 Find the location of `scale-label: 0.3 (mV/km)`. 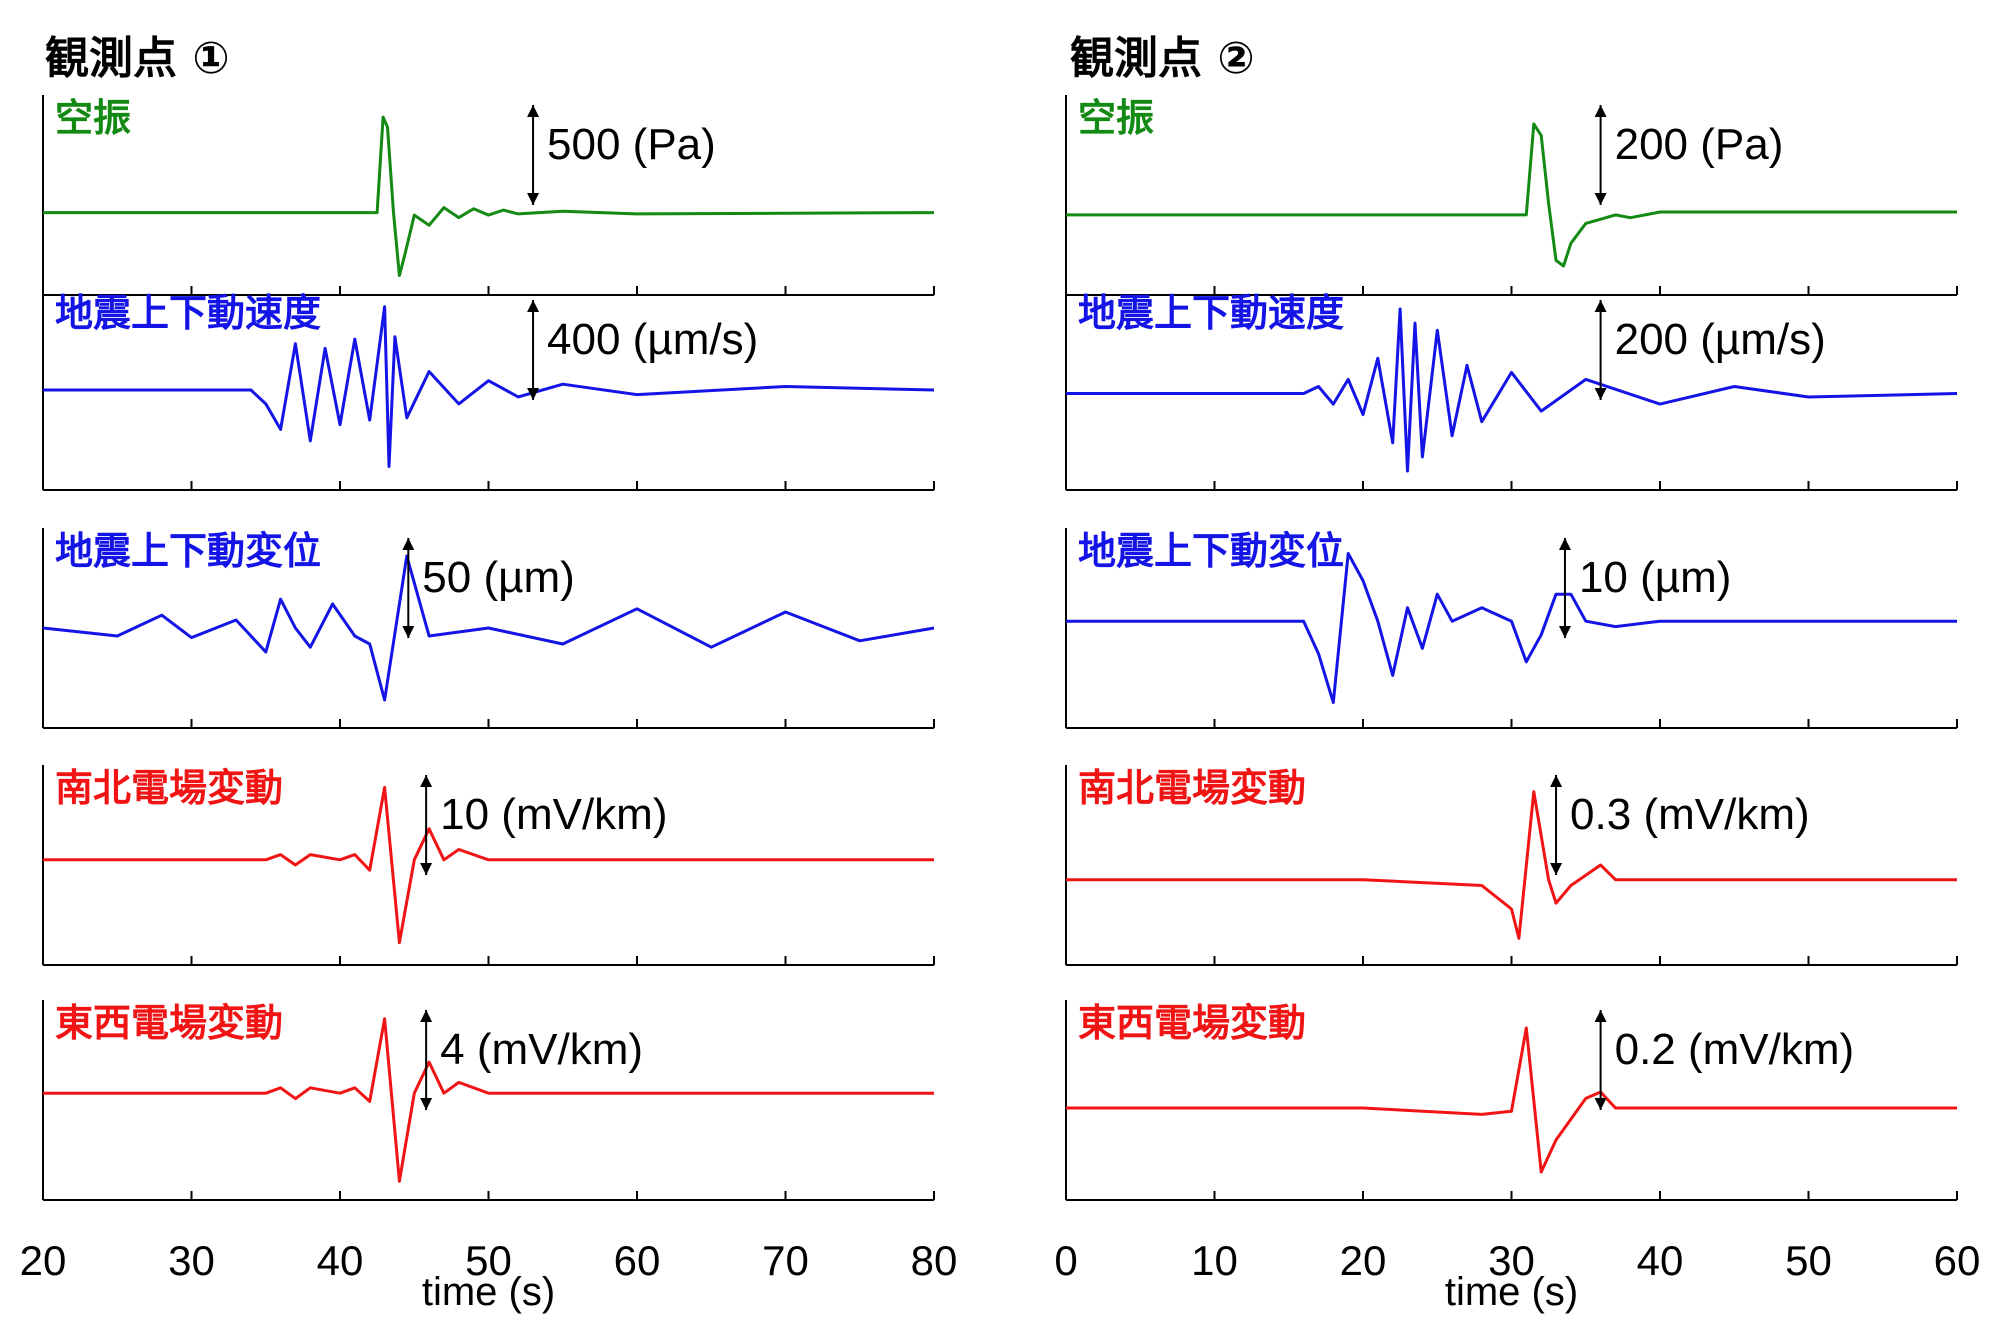

scale-label: 0.3 (mV/km) is located at coordinates (1690, 814).